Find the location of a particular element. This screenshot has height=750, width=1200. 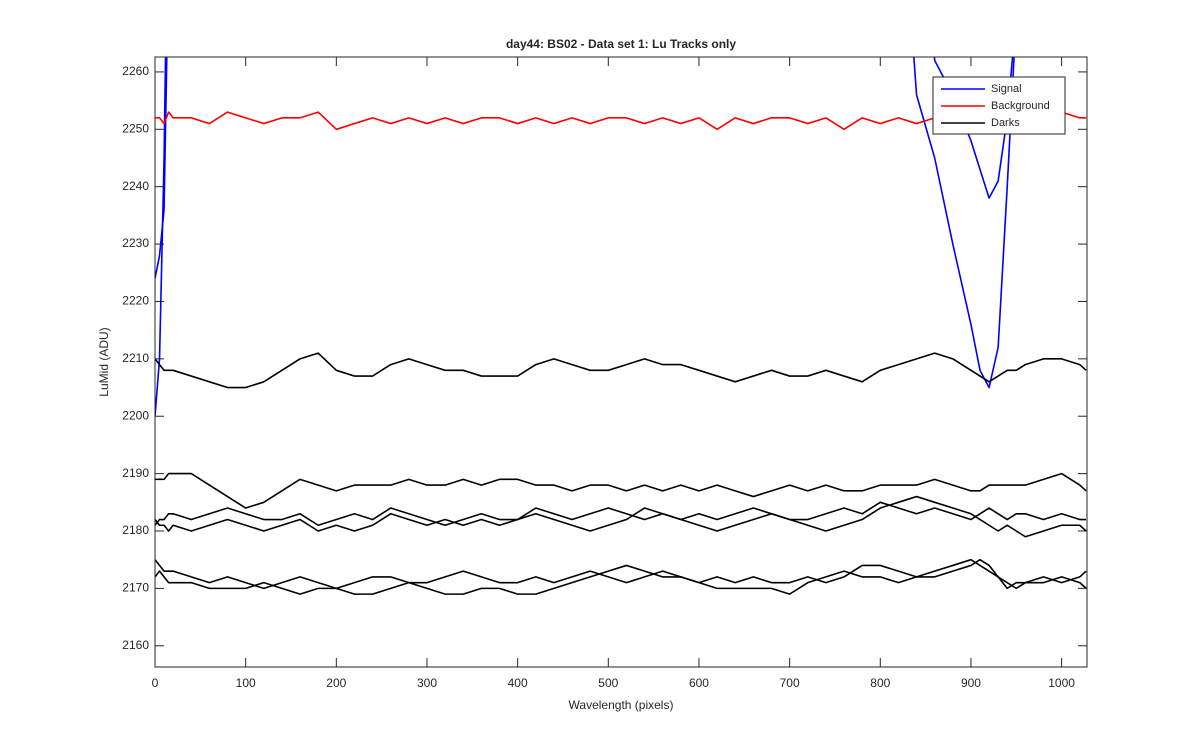

y-tick-label: 2250 is located at coordinates (135, 128).